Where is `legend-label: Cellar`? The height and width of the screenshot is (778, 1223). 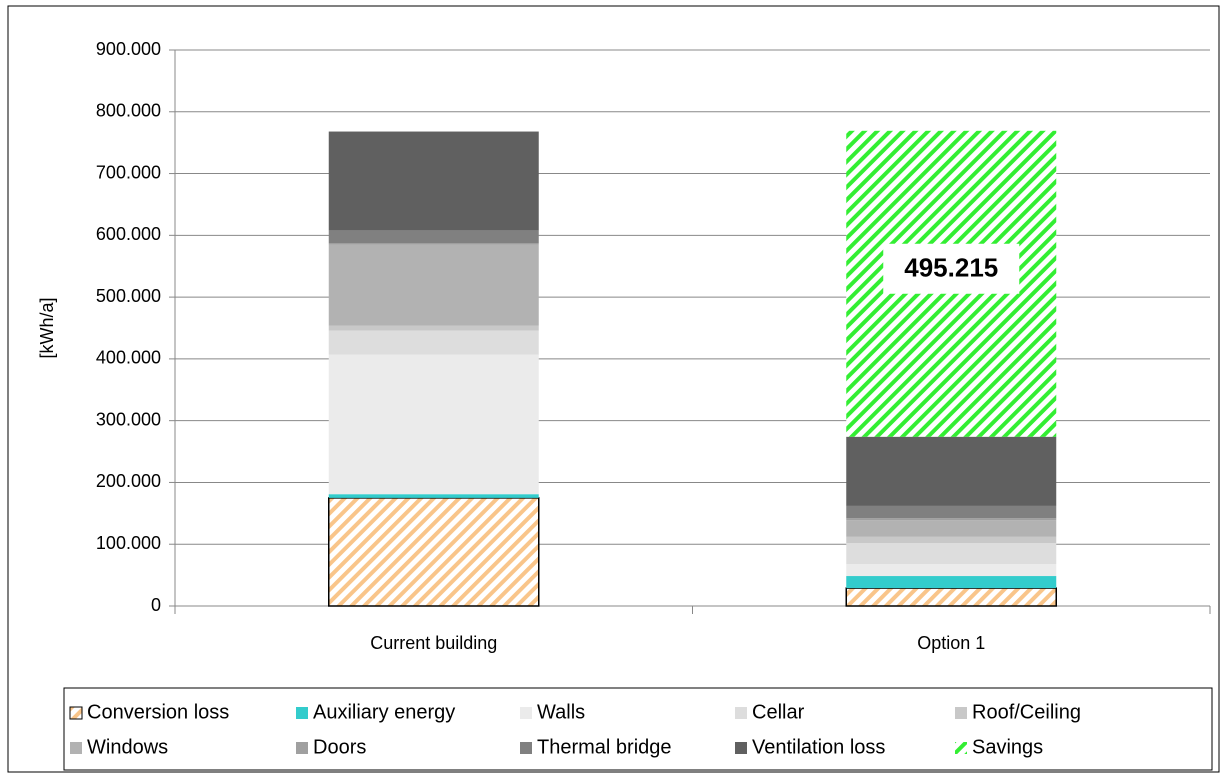 legend-label: Cellar is located at coordinates (778, 712).